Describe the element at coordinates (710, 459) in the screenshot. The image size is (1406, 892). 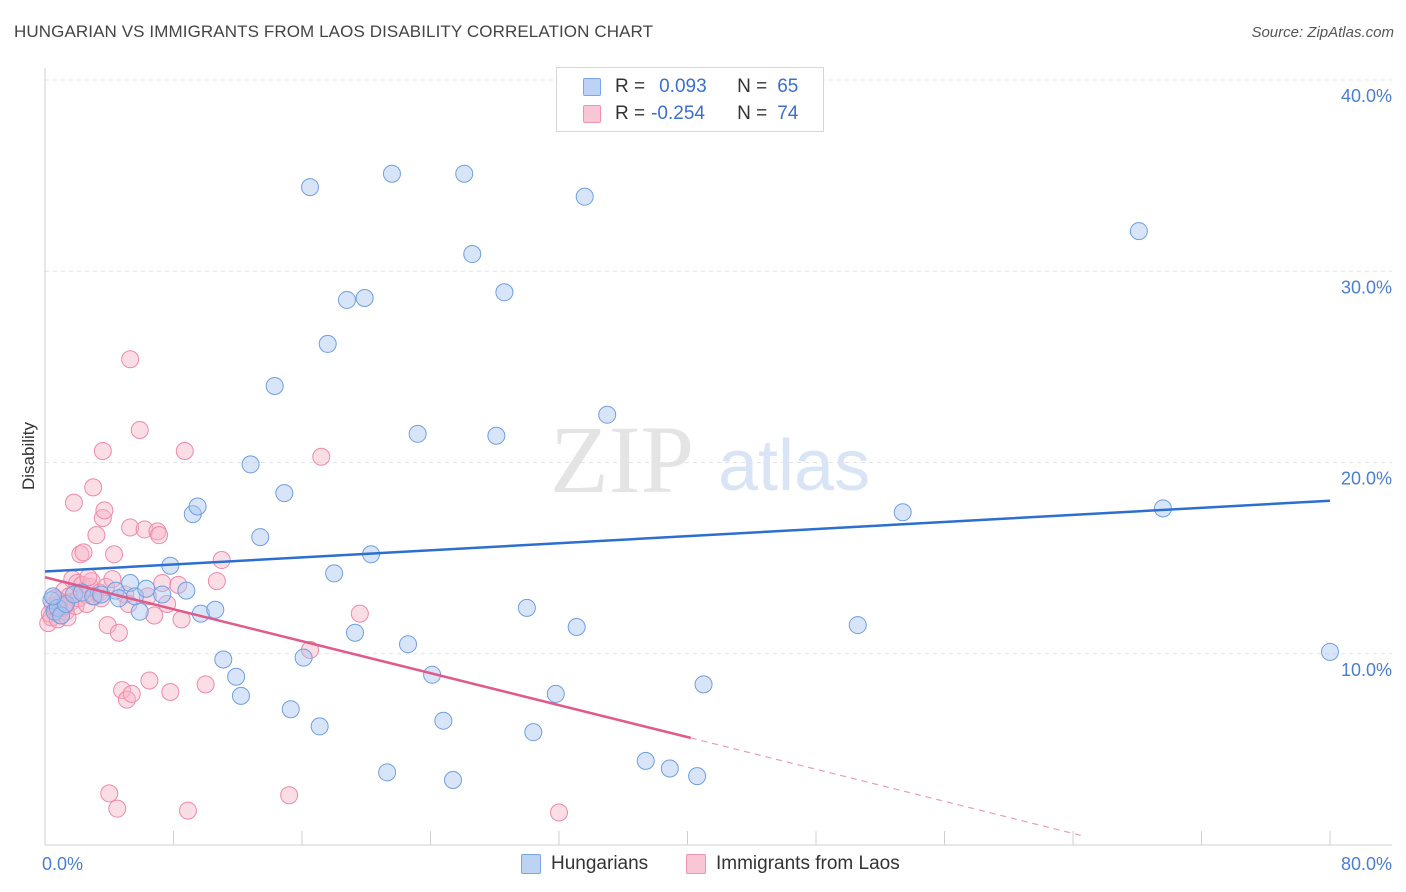
I see `watermark: ZIP atlas` at that location.